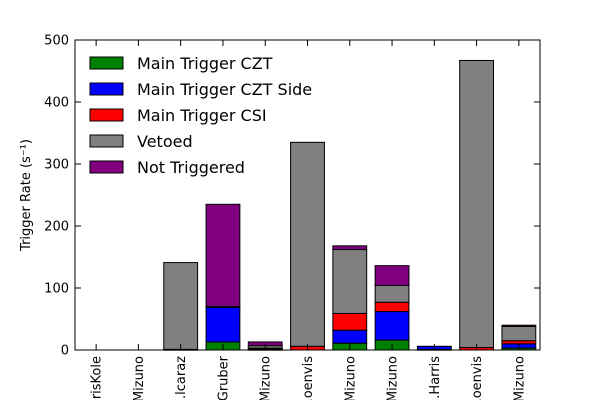 This screenshot has height=400, width=600. What do you see at coordinates (65, 351) in the screenshot?
I see `y-tick-label-0: 0` at bounding box center [65, 351].